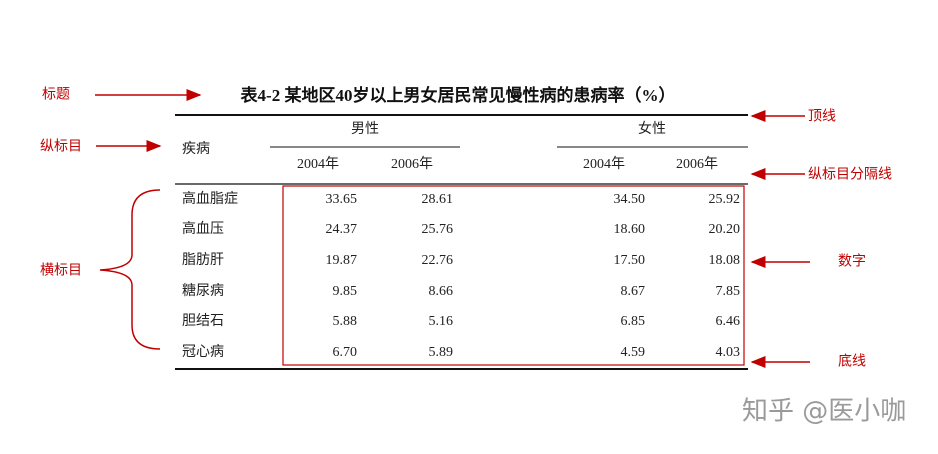 The image size is (938, 454). Describe the element at coordinates (56, 94) in the screenshot. I see `annotation: 标题` at that location.